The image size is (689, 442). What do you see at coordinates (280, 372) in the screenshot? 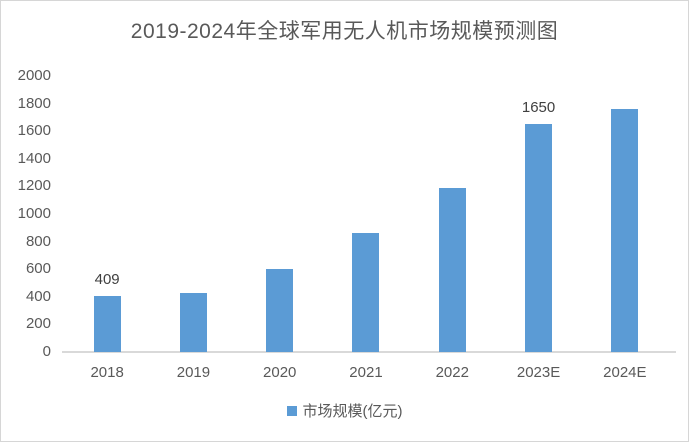
I see `x-tick-label: 2020` at bounding box center [280, 372].